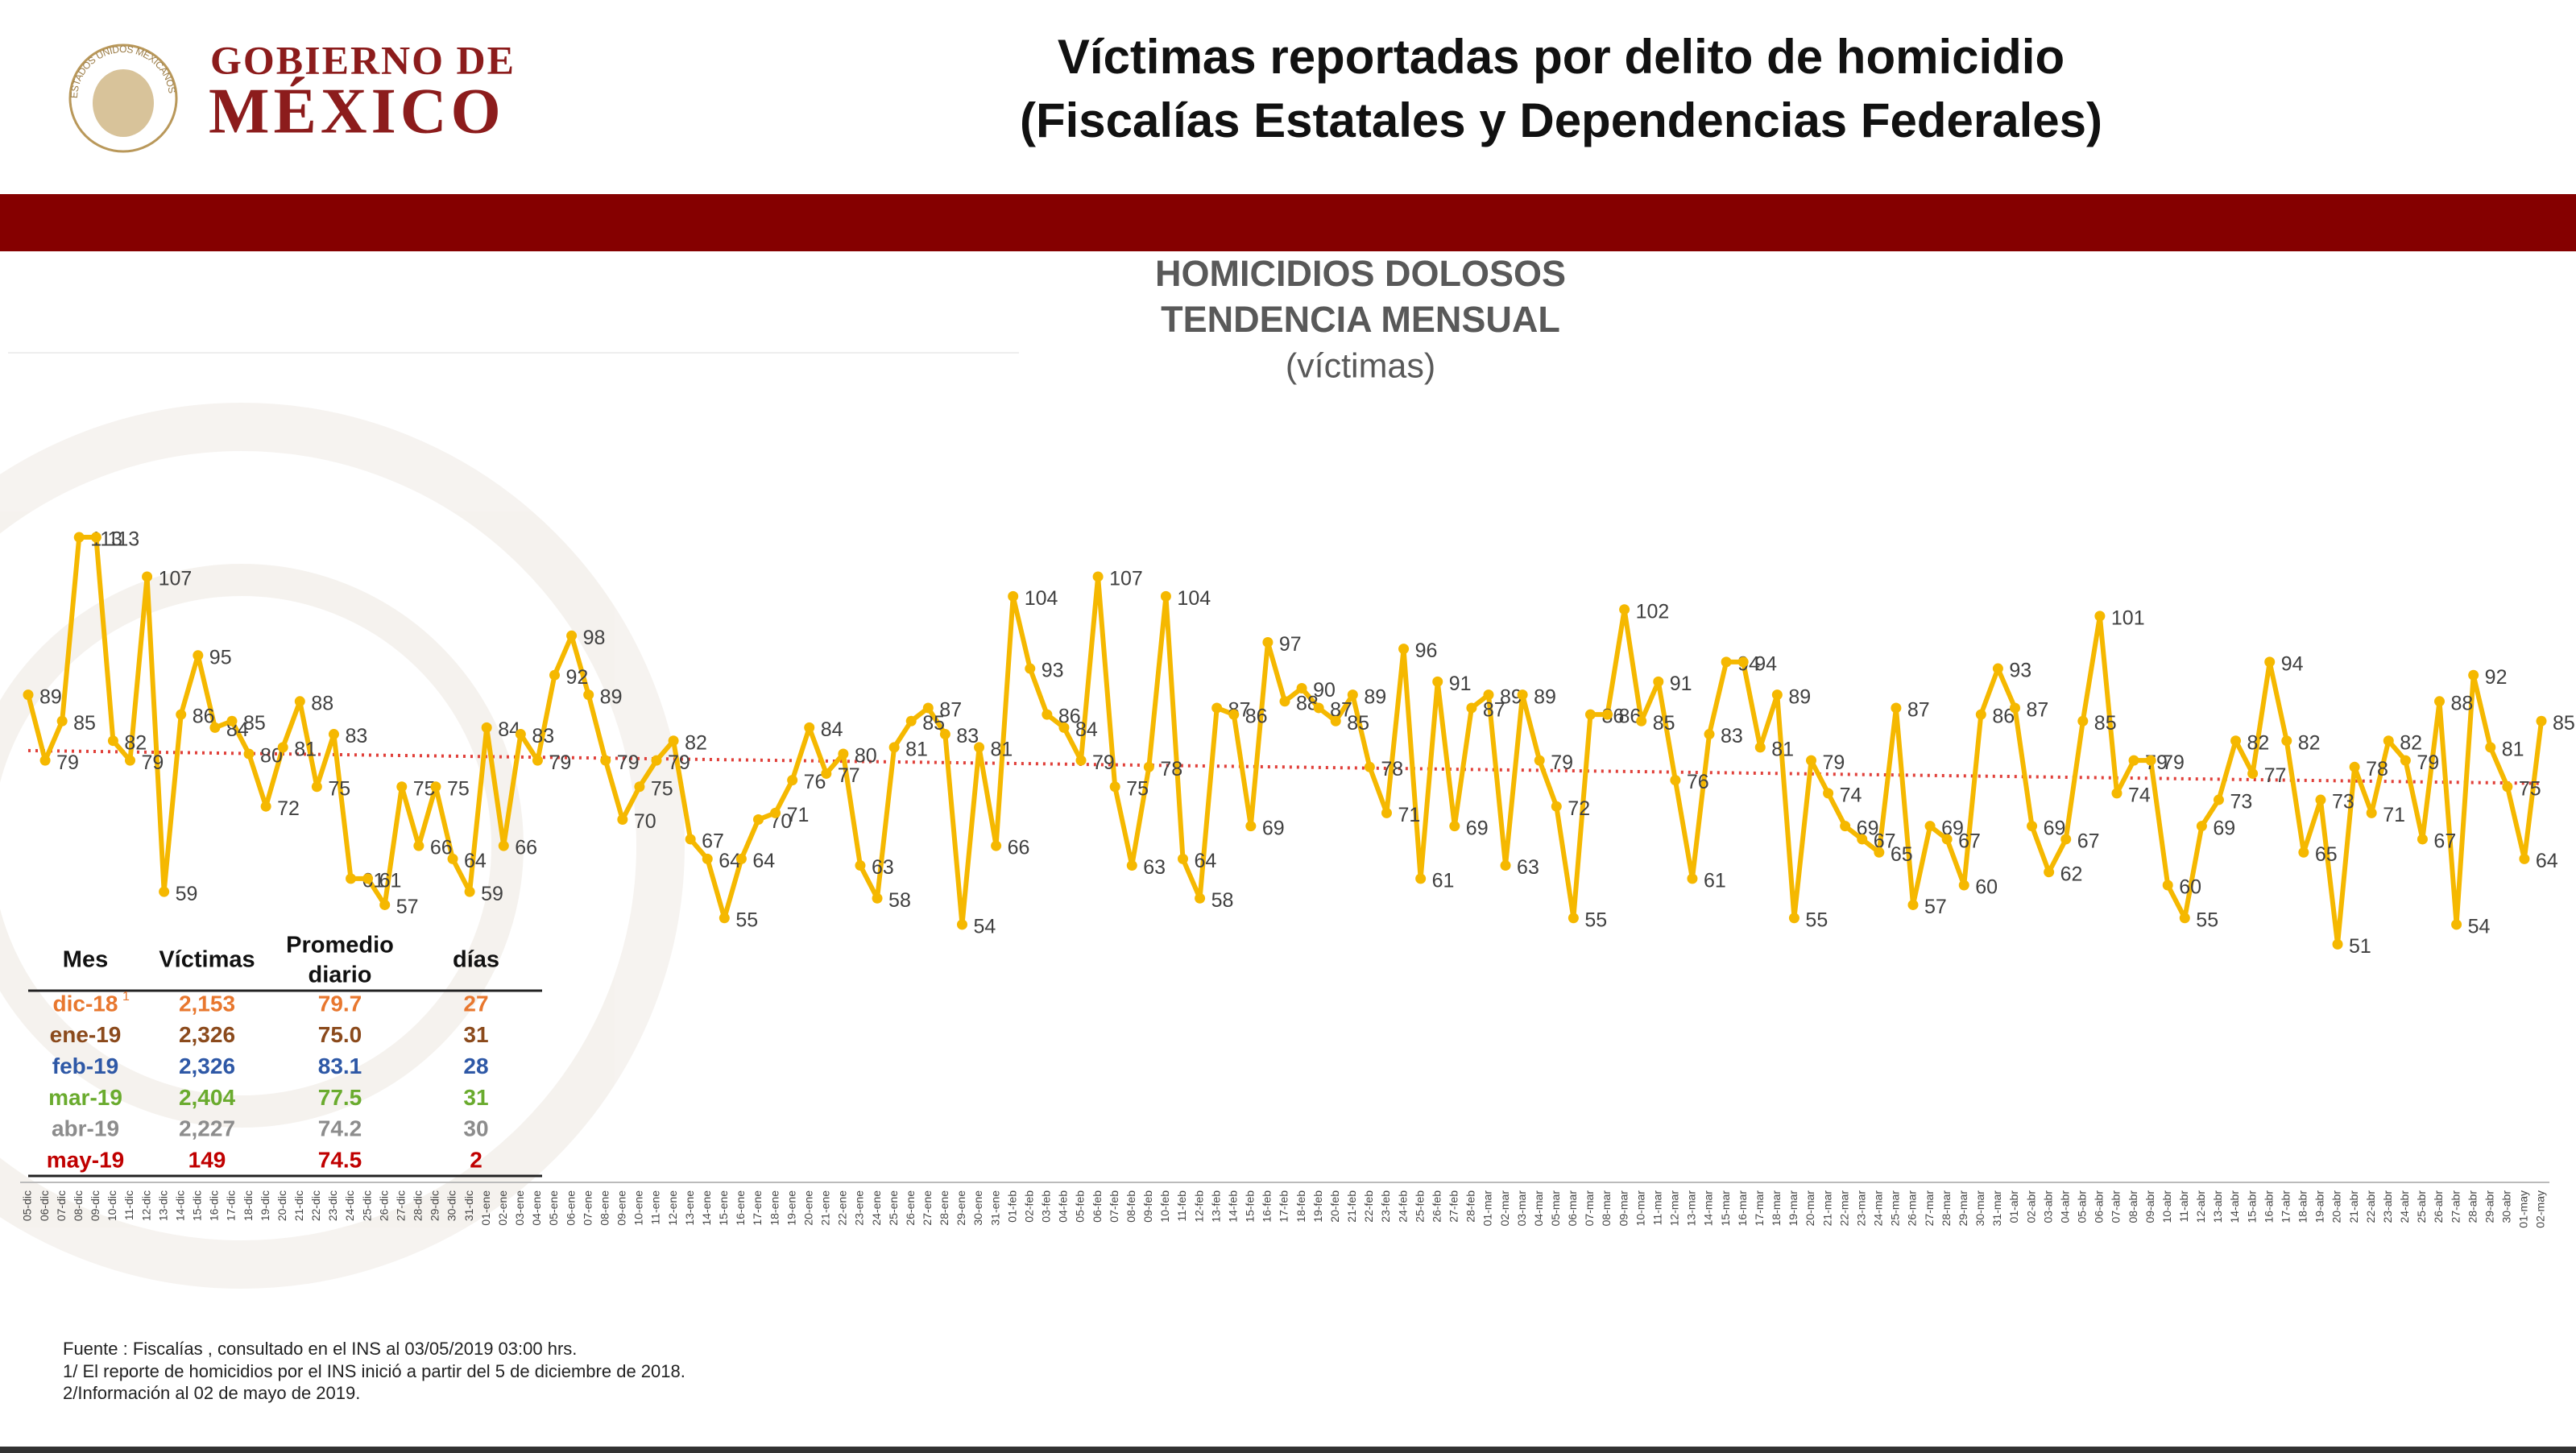  What do you see at coordinates (1097, 1206) in the screenshot?
I see `x-tick-label: 06-feb` at bounding box center [1097, 1206].